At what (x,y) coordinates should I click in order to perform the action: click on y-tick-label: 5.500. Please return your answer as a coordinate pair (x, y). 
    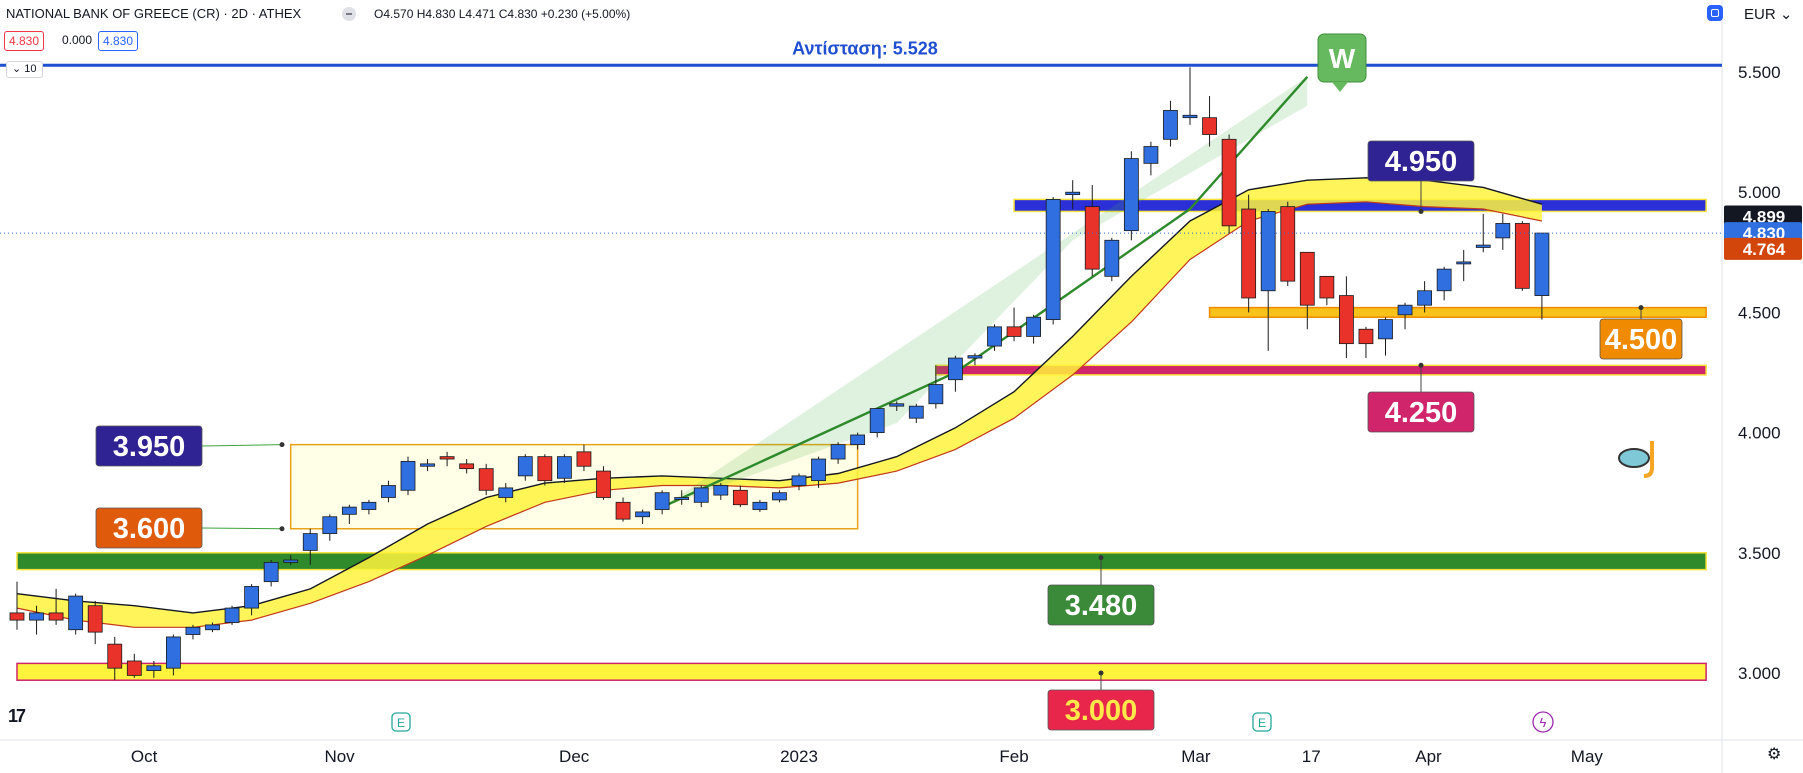
    Looking at the image, I should click on (1759, 72).